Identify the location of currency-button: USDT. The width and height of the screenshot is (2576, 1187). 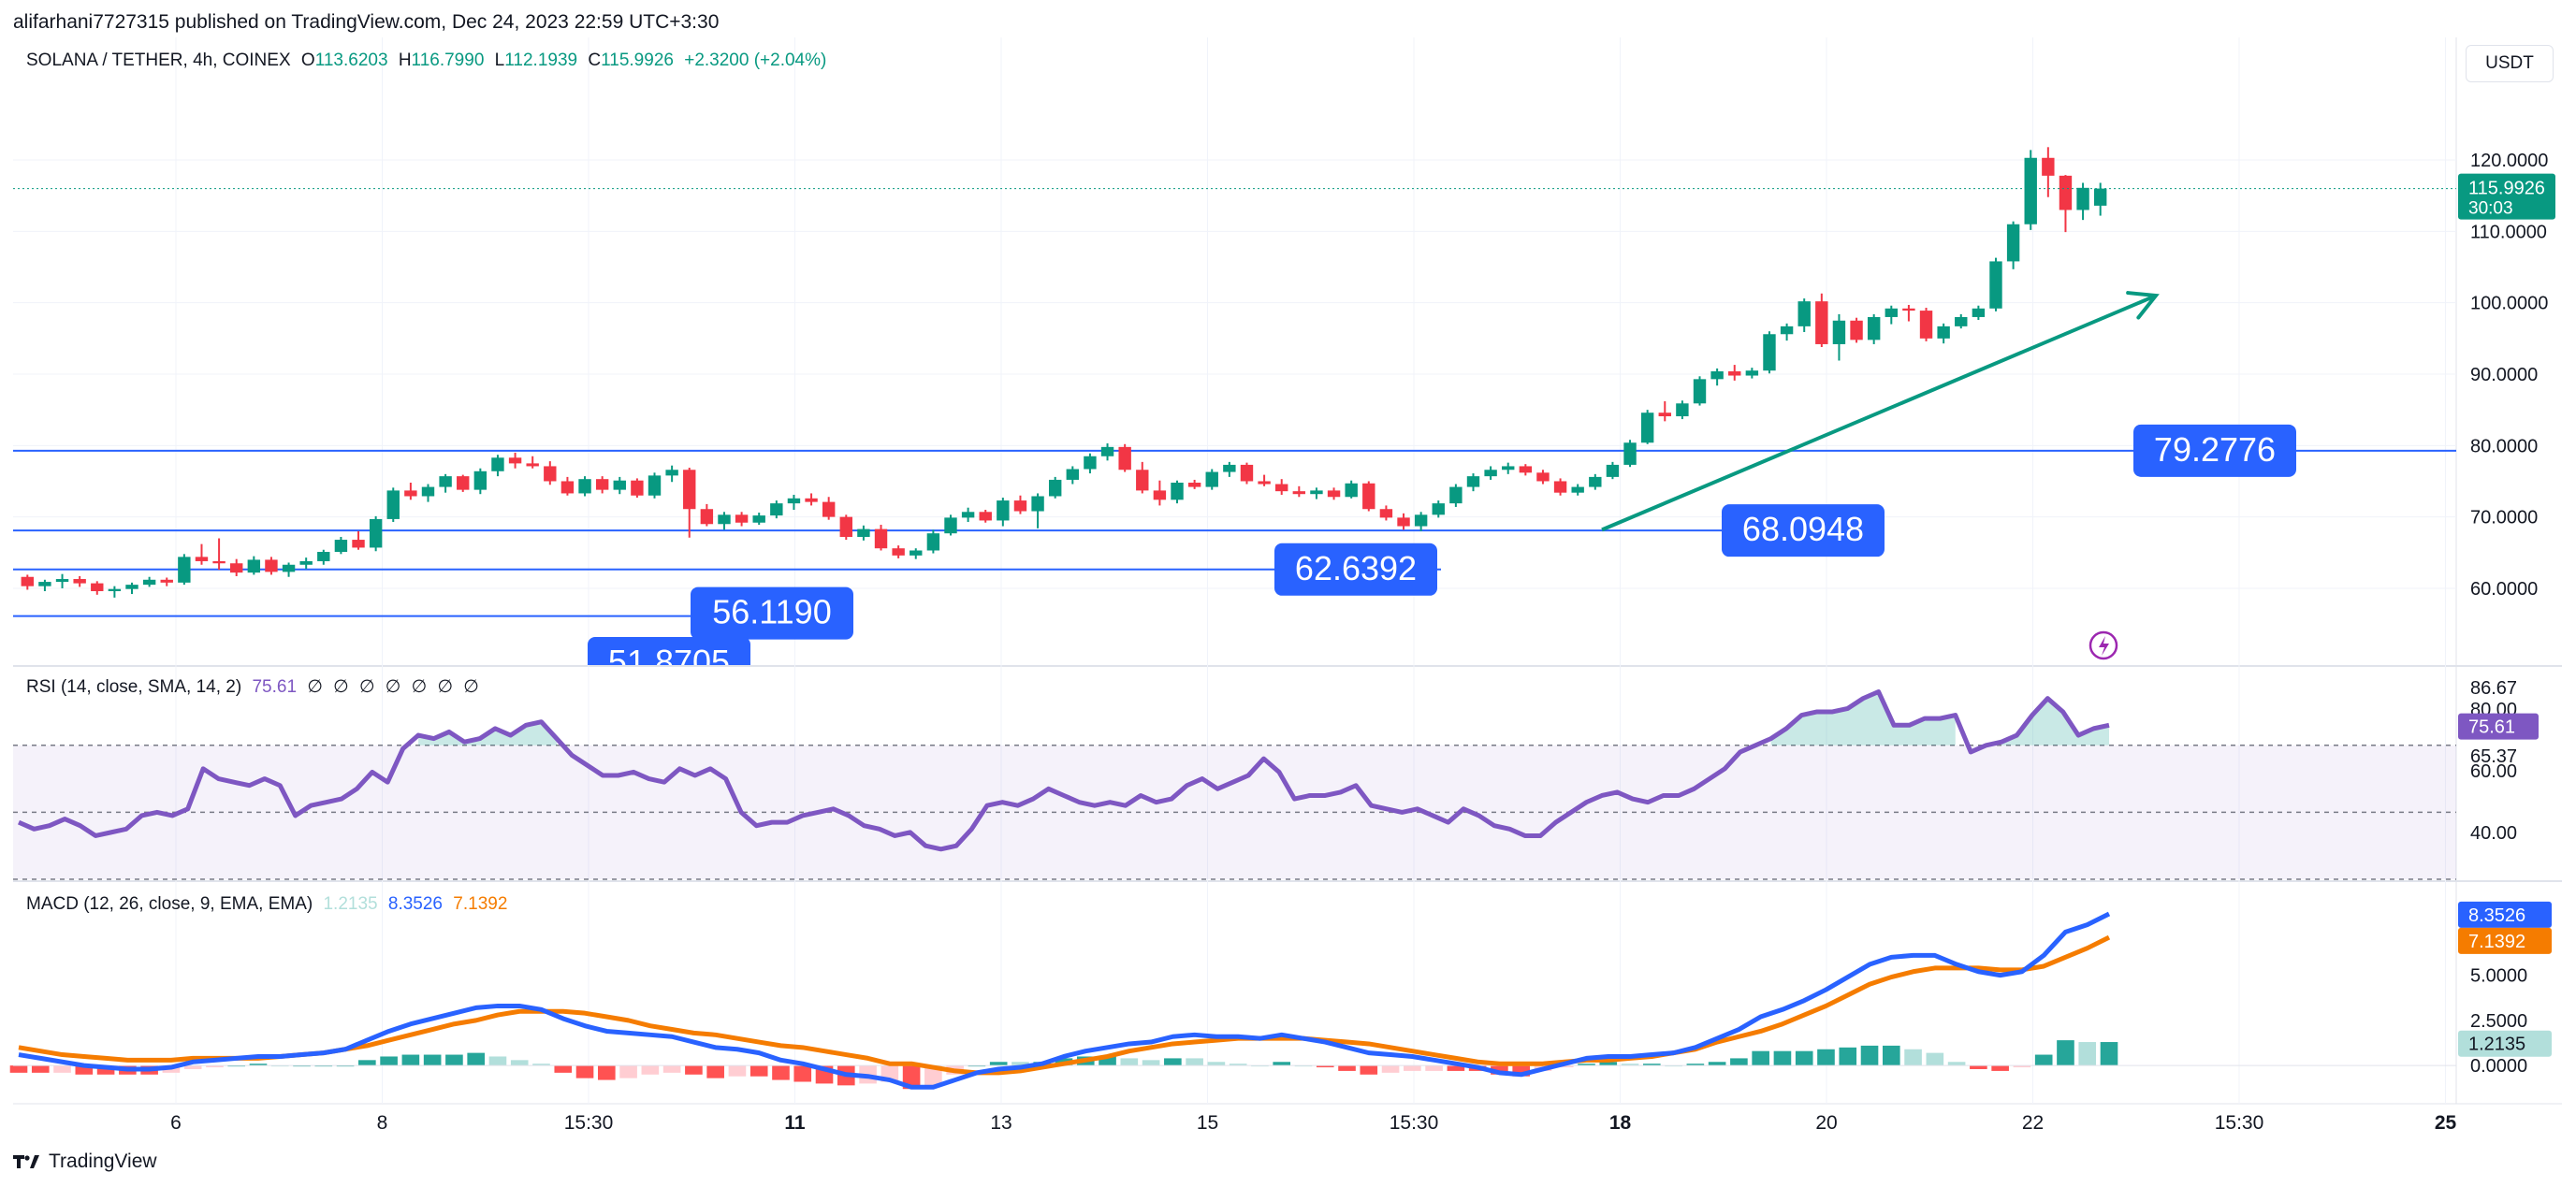
(2510, 63).